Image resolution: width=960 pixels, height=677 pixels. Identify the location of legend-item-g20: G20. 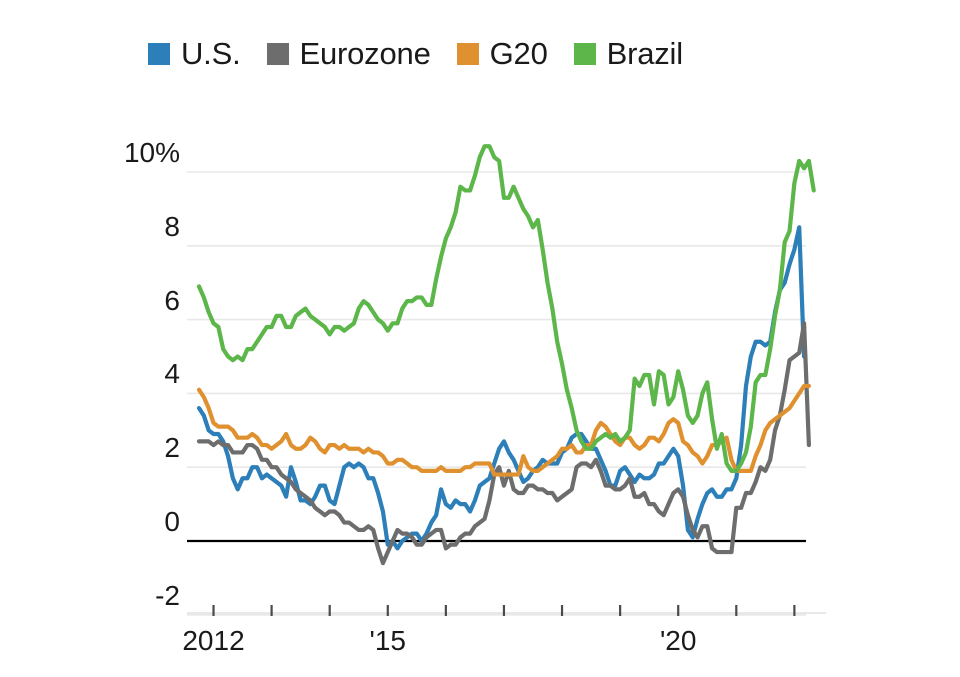
(502, 53).